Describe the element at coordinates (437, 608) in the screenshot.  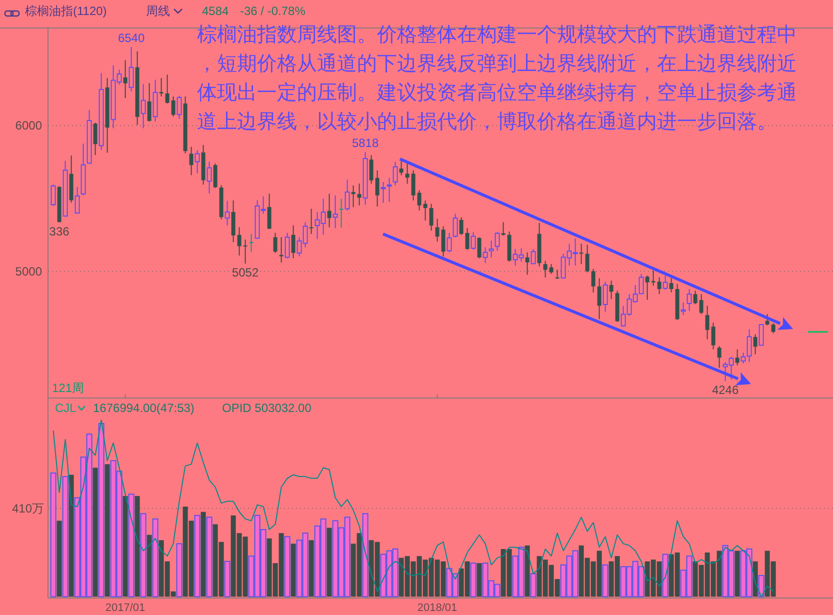
I see `x-tick-label: 2018/01` at that location.